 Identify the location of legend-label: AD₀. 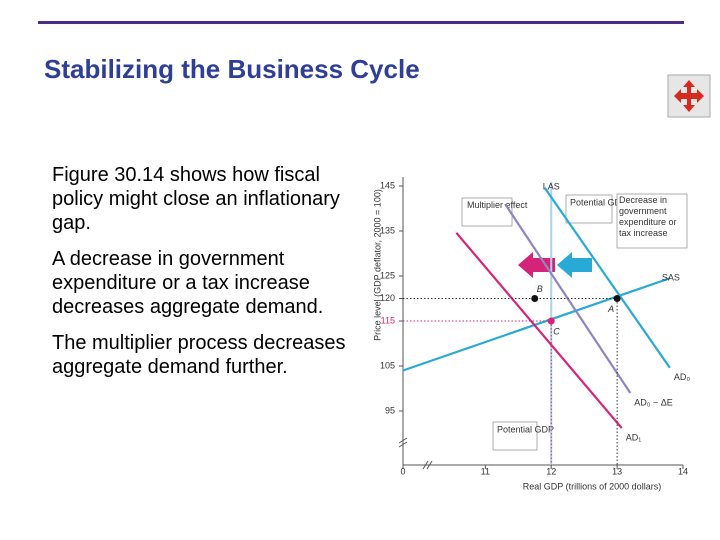
(682, 377).